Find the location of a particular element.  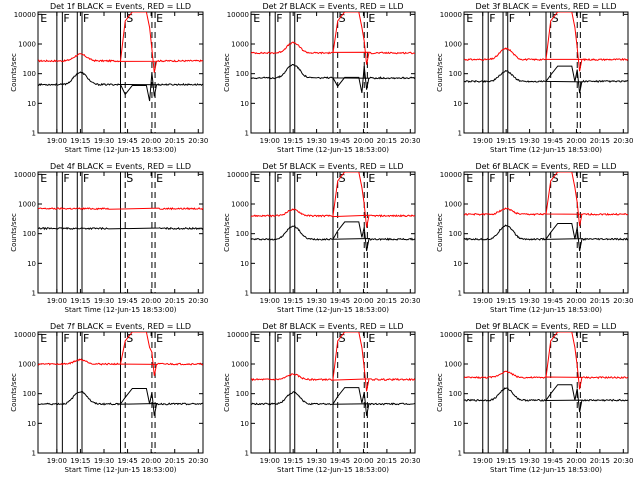

x-tick-label: 20:30 is located at coordinates (198, 301).